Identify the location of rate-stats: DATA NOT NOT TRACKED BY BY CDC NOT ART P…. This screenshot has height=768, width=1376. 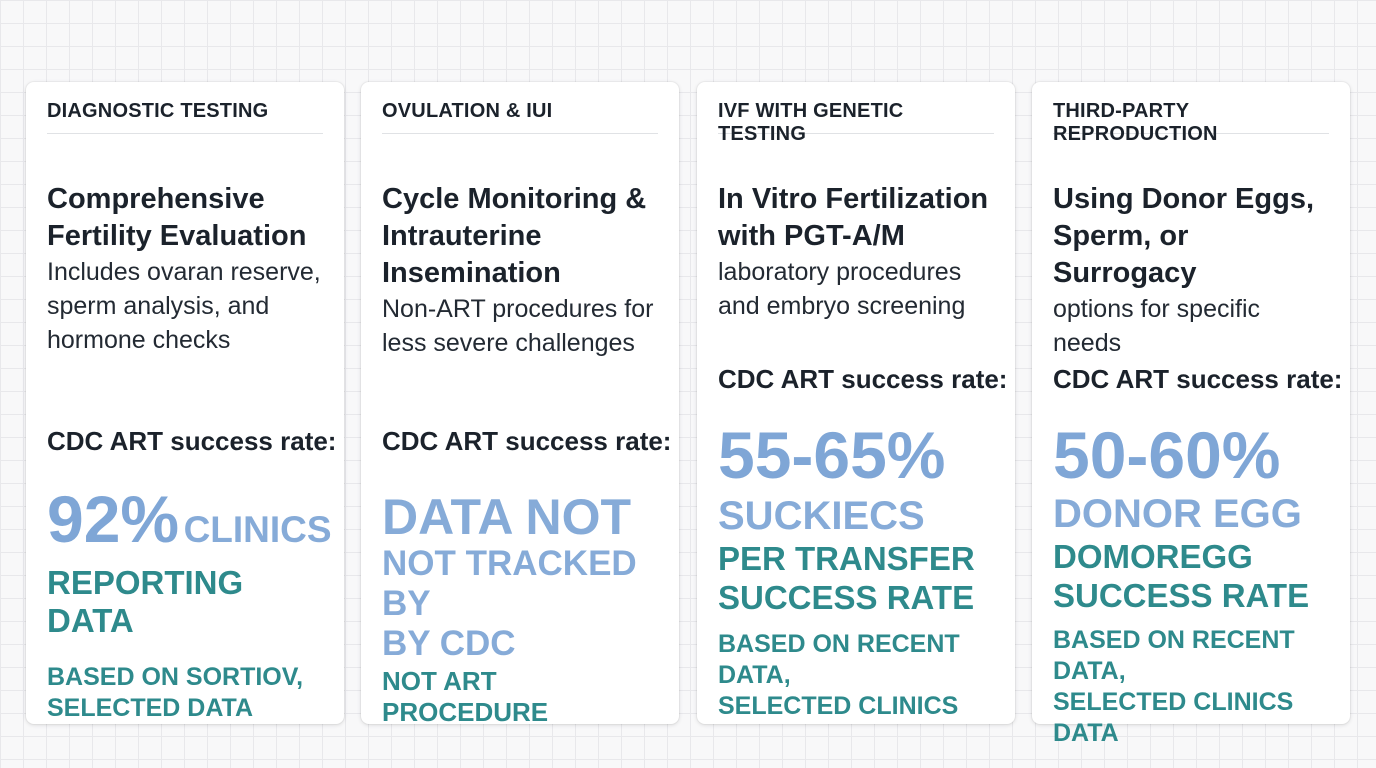
(525, 610).